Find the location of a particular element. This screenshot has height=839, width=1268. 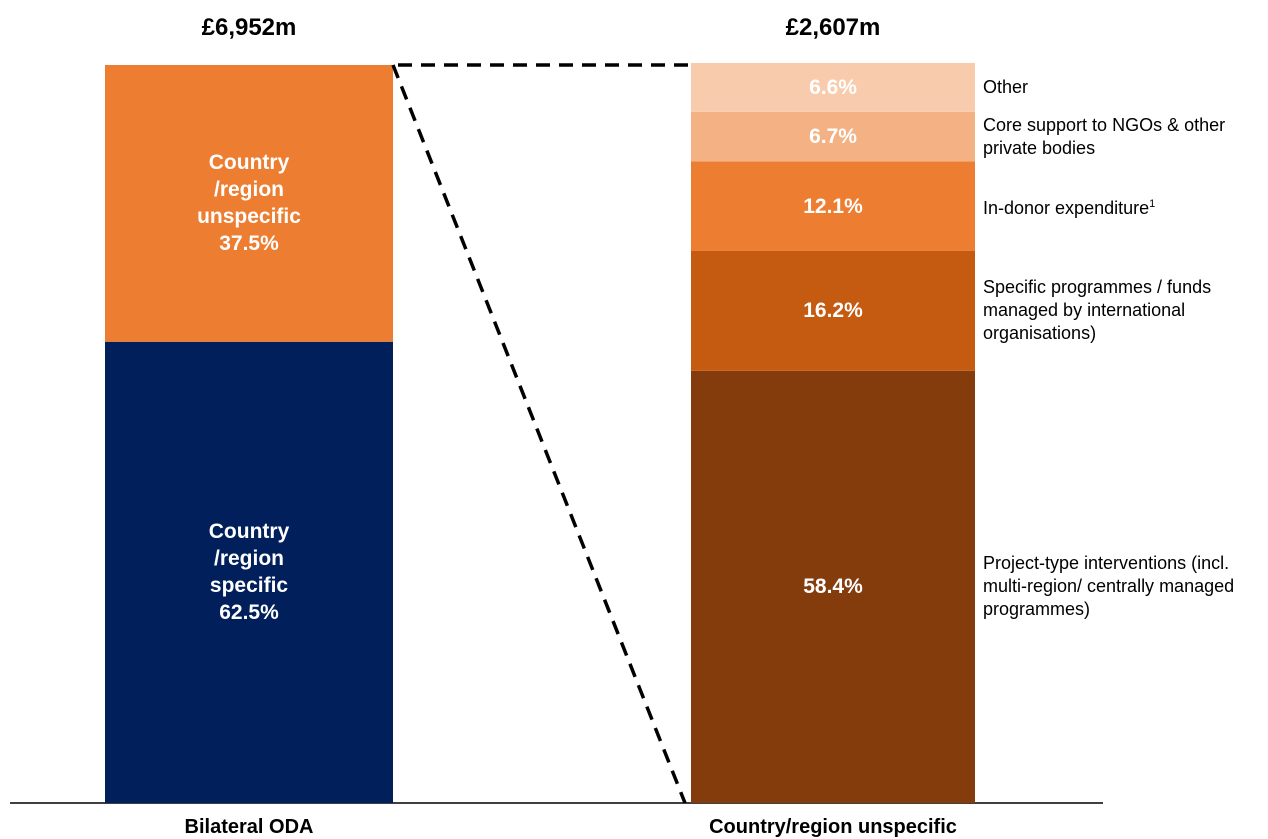

legend-text: Other is located at coordinates (1005, 87).